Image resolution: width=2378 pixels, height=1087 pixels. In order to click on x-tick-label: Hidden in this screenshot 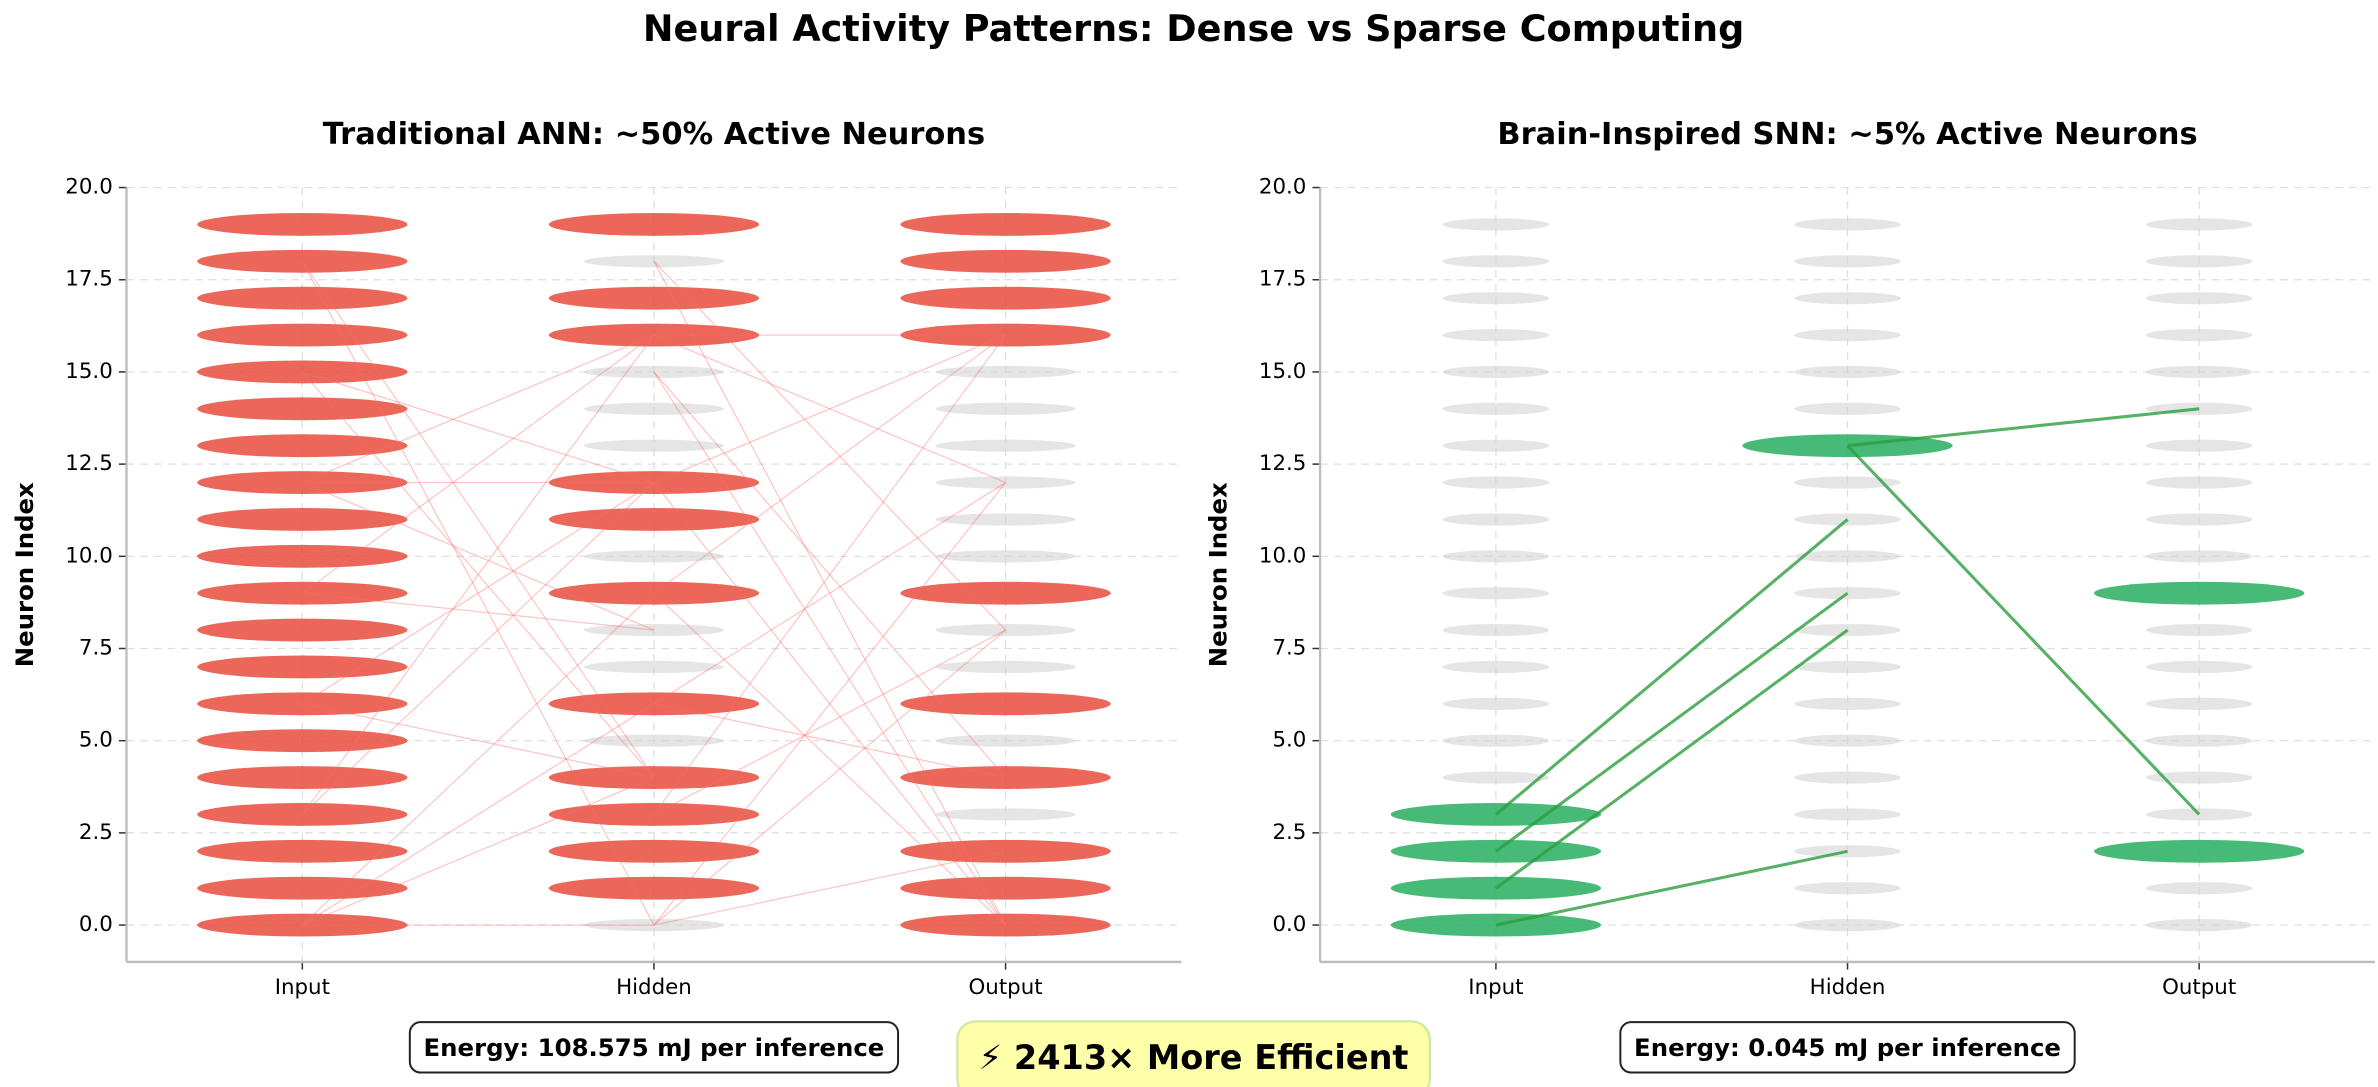, I will do `click(654, 987)`.